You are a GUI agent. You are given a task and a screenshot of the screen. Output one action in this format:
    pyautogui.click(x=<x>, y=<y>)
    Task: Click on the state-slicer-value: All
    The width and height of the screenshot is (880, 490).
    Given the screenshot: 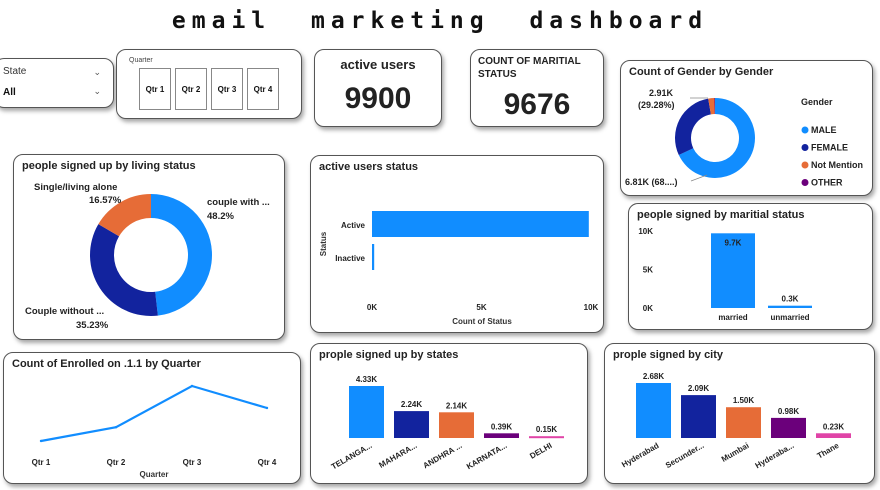 What is the action you would take?
    pyautogui.click(x=9, y=92)
    